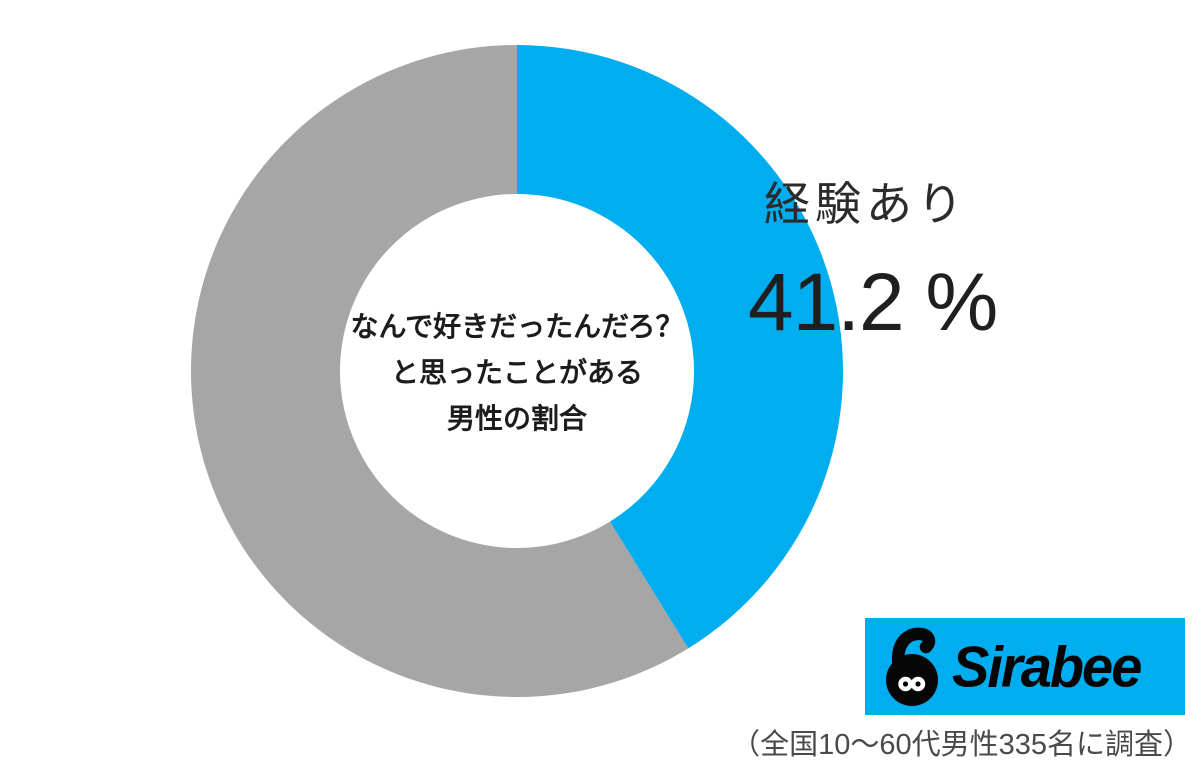 Image resolution: width=1200 pixels, height=767 pixels. Describe the element at coordinates (961, 745) in the screenshot. I see `survey-footnote: （全国10〜60代男性335名に調査）` at that location.